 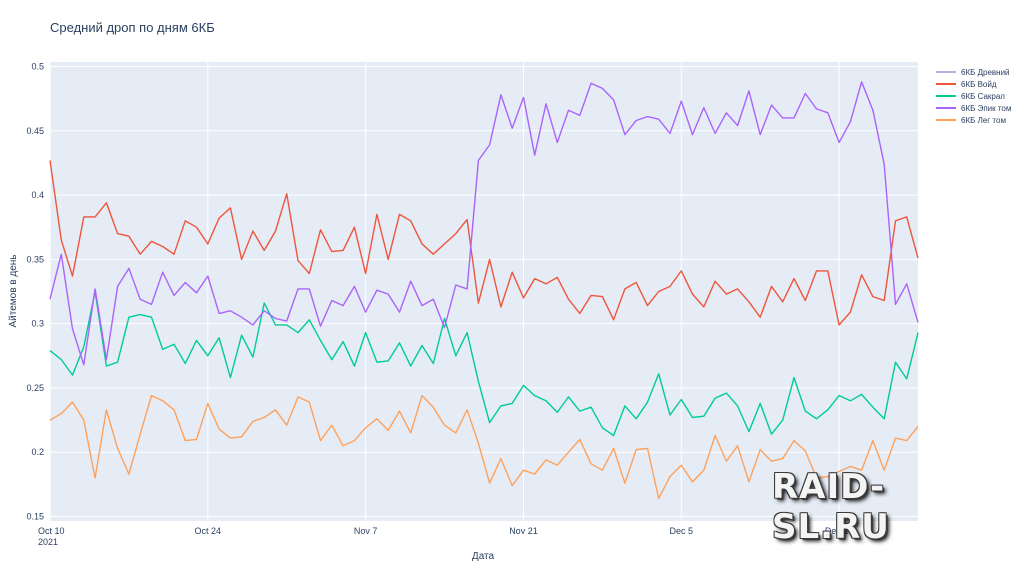 What do you see at coordinates (983, 96) in the screenshot?
I see `legend-item-label: 6КБ Сакрал` at bounding box center [983, 96].